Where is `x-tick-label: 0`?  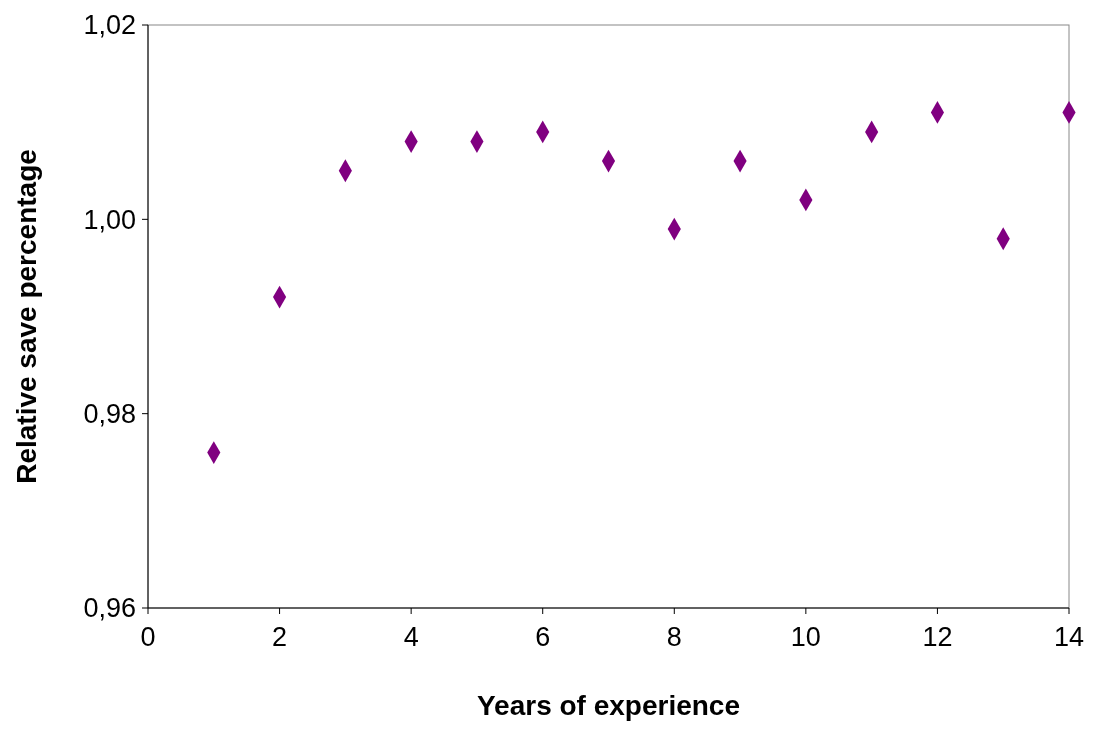
x-tick-label: 0 is located at coordinates (148, 637).